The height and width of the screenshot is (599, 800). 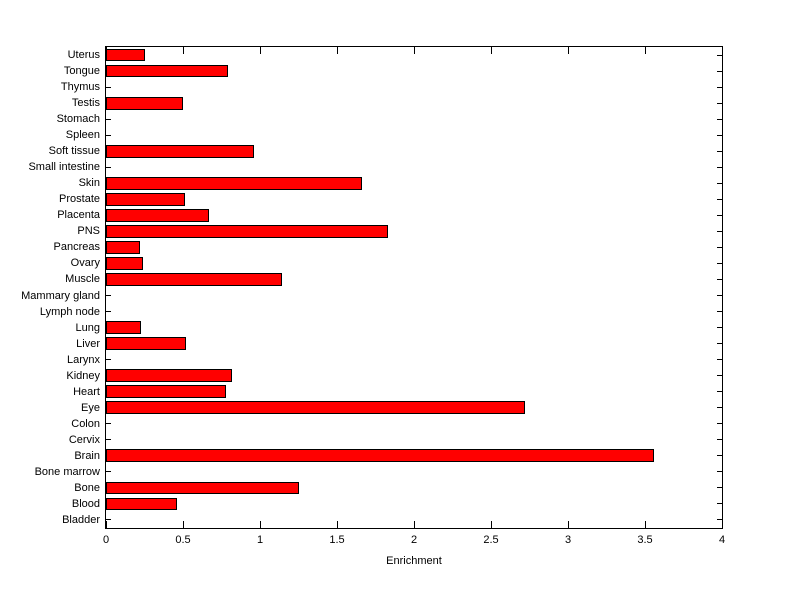 What do you see at coordinates (83, 375) in the screenshot?
I see `y-axis-tick-label: Kidney` at bounding box center [83, 375].